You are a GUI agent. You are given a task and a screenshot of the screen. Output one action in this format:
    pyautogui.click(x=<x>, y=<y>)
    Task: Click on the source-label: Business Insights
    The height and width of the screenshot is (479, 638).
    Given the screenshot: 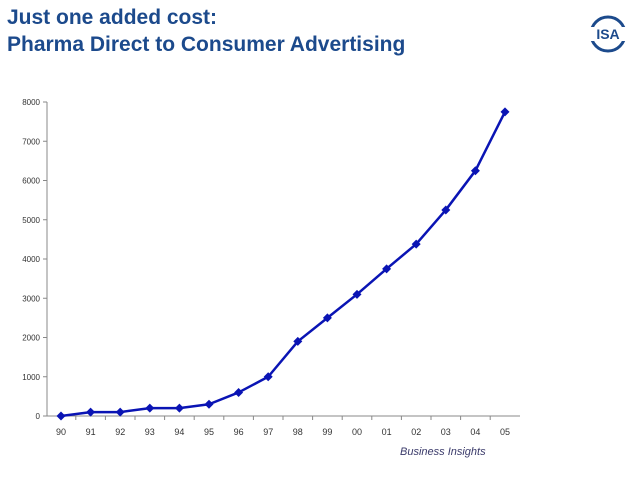 What is the action you would take?
    pyautogui.click(x=443, y=452)
    